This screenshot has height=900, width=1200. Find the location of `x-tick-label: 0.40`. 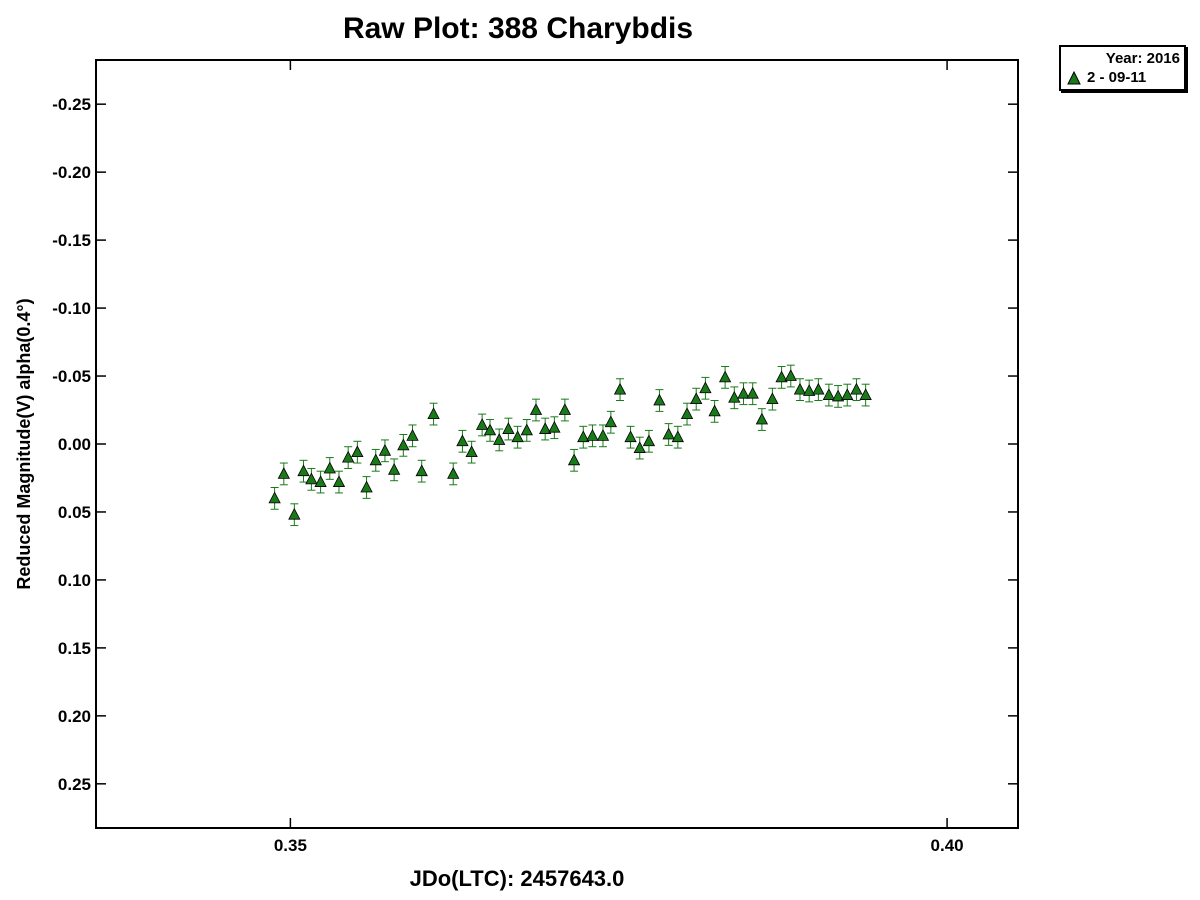

x-tick-label: 0.40 is located at coordinates (947, 845).